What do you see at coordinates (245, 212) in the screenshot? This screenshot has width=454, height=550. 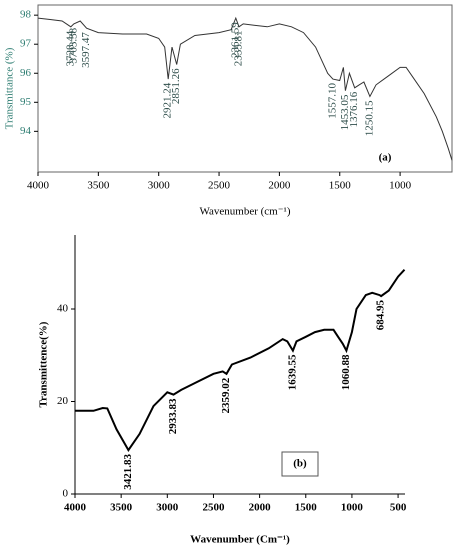 I see `x-axis-label: Wavenumber (cm⁻¹)` at bounding box center [245, 212].